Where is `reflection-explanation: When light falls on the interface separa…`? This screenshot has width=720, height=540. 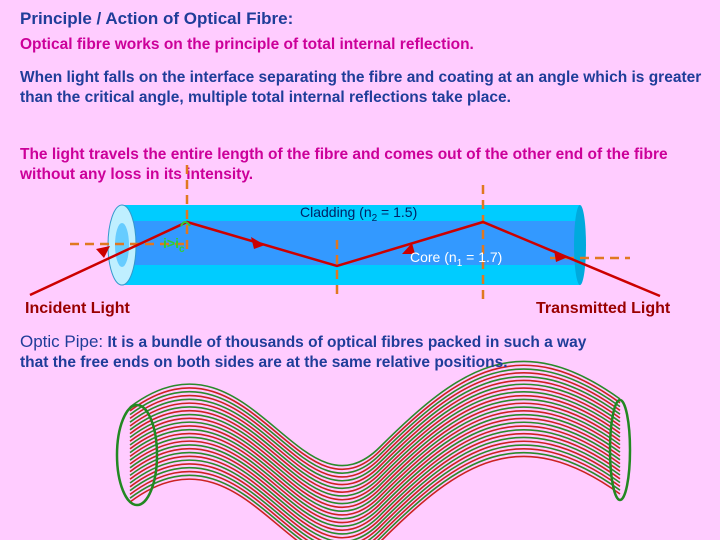 reflection-explanation: When light falls on the interface separa… is located at coordinates (361, 87).